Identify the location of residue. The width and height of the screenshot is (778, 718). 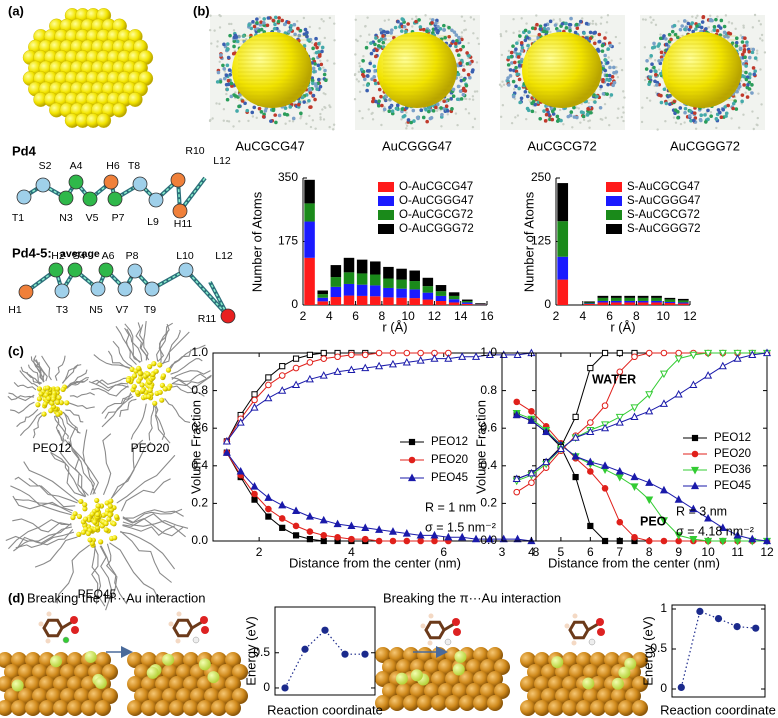
(140, 184).